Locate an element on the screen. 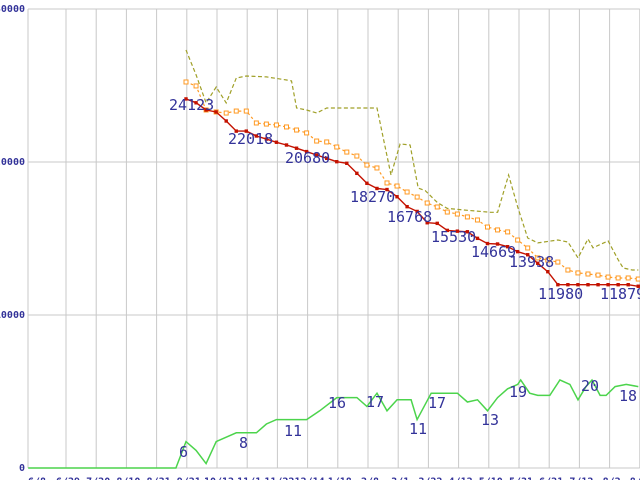 Image resolution: width=640 pixels, height=480 pixels. x-tick-label: 8/10 is located at coordinates (128, 478).